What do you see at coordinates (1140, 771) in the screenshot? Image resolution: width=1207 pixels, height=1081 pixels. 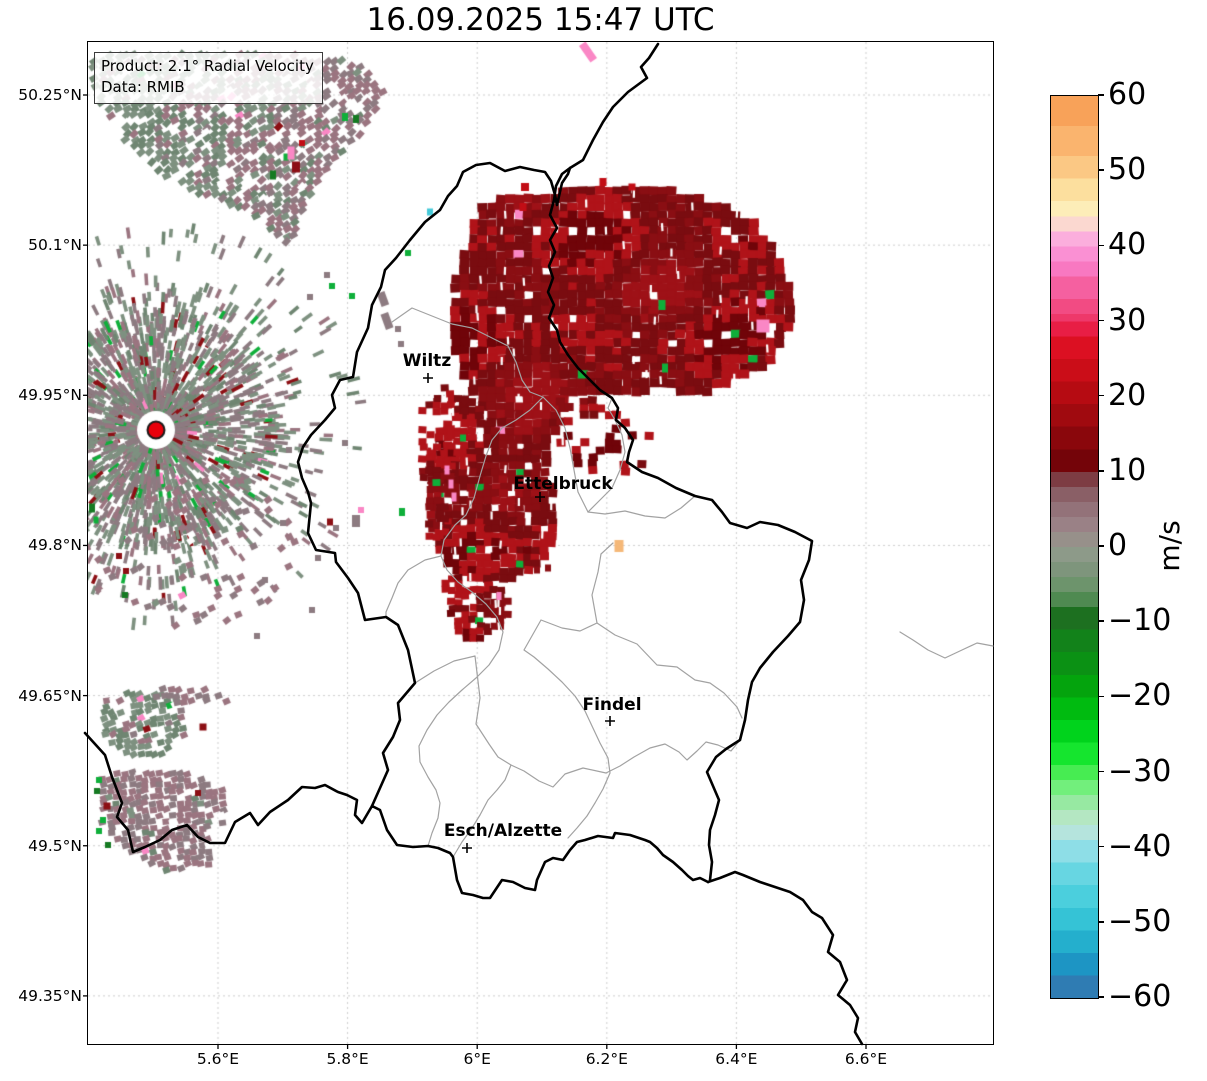 I see `colorbar-tick-label: −30` at bounding box center [1140, 771].